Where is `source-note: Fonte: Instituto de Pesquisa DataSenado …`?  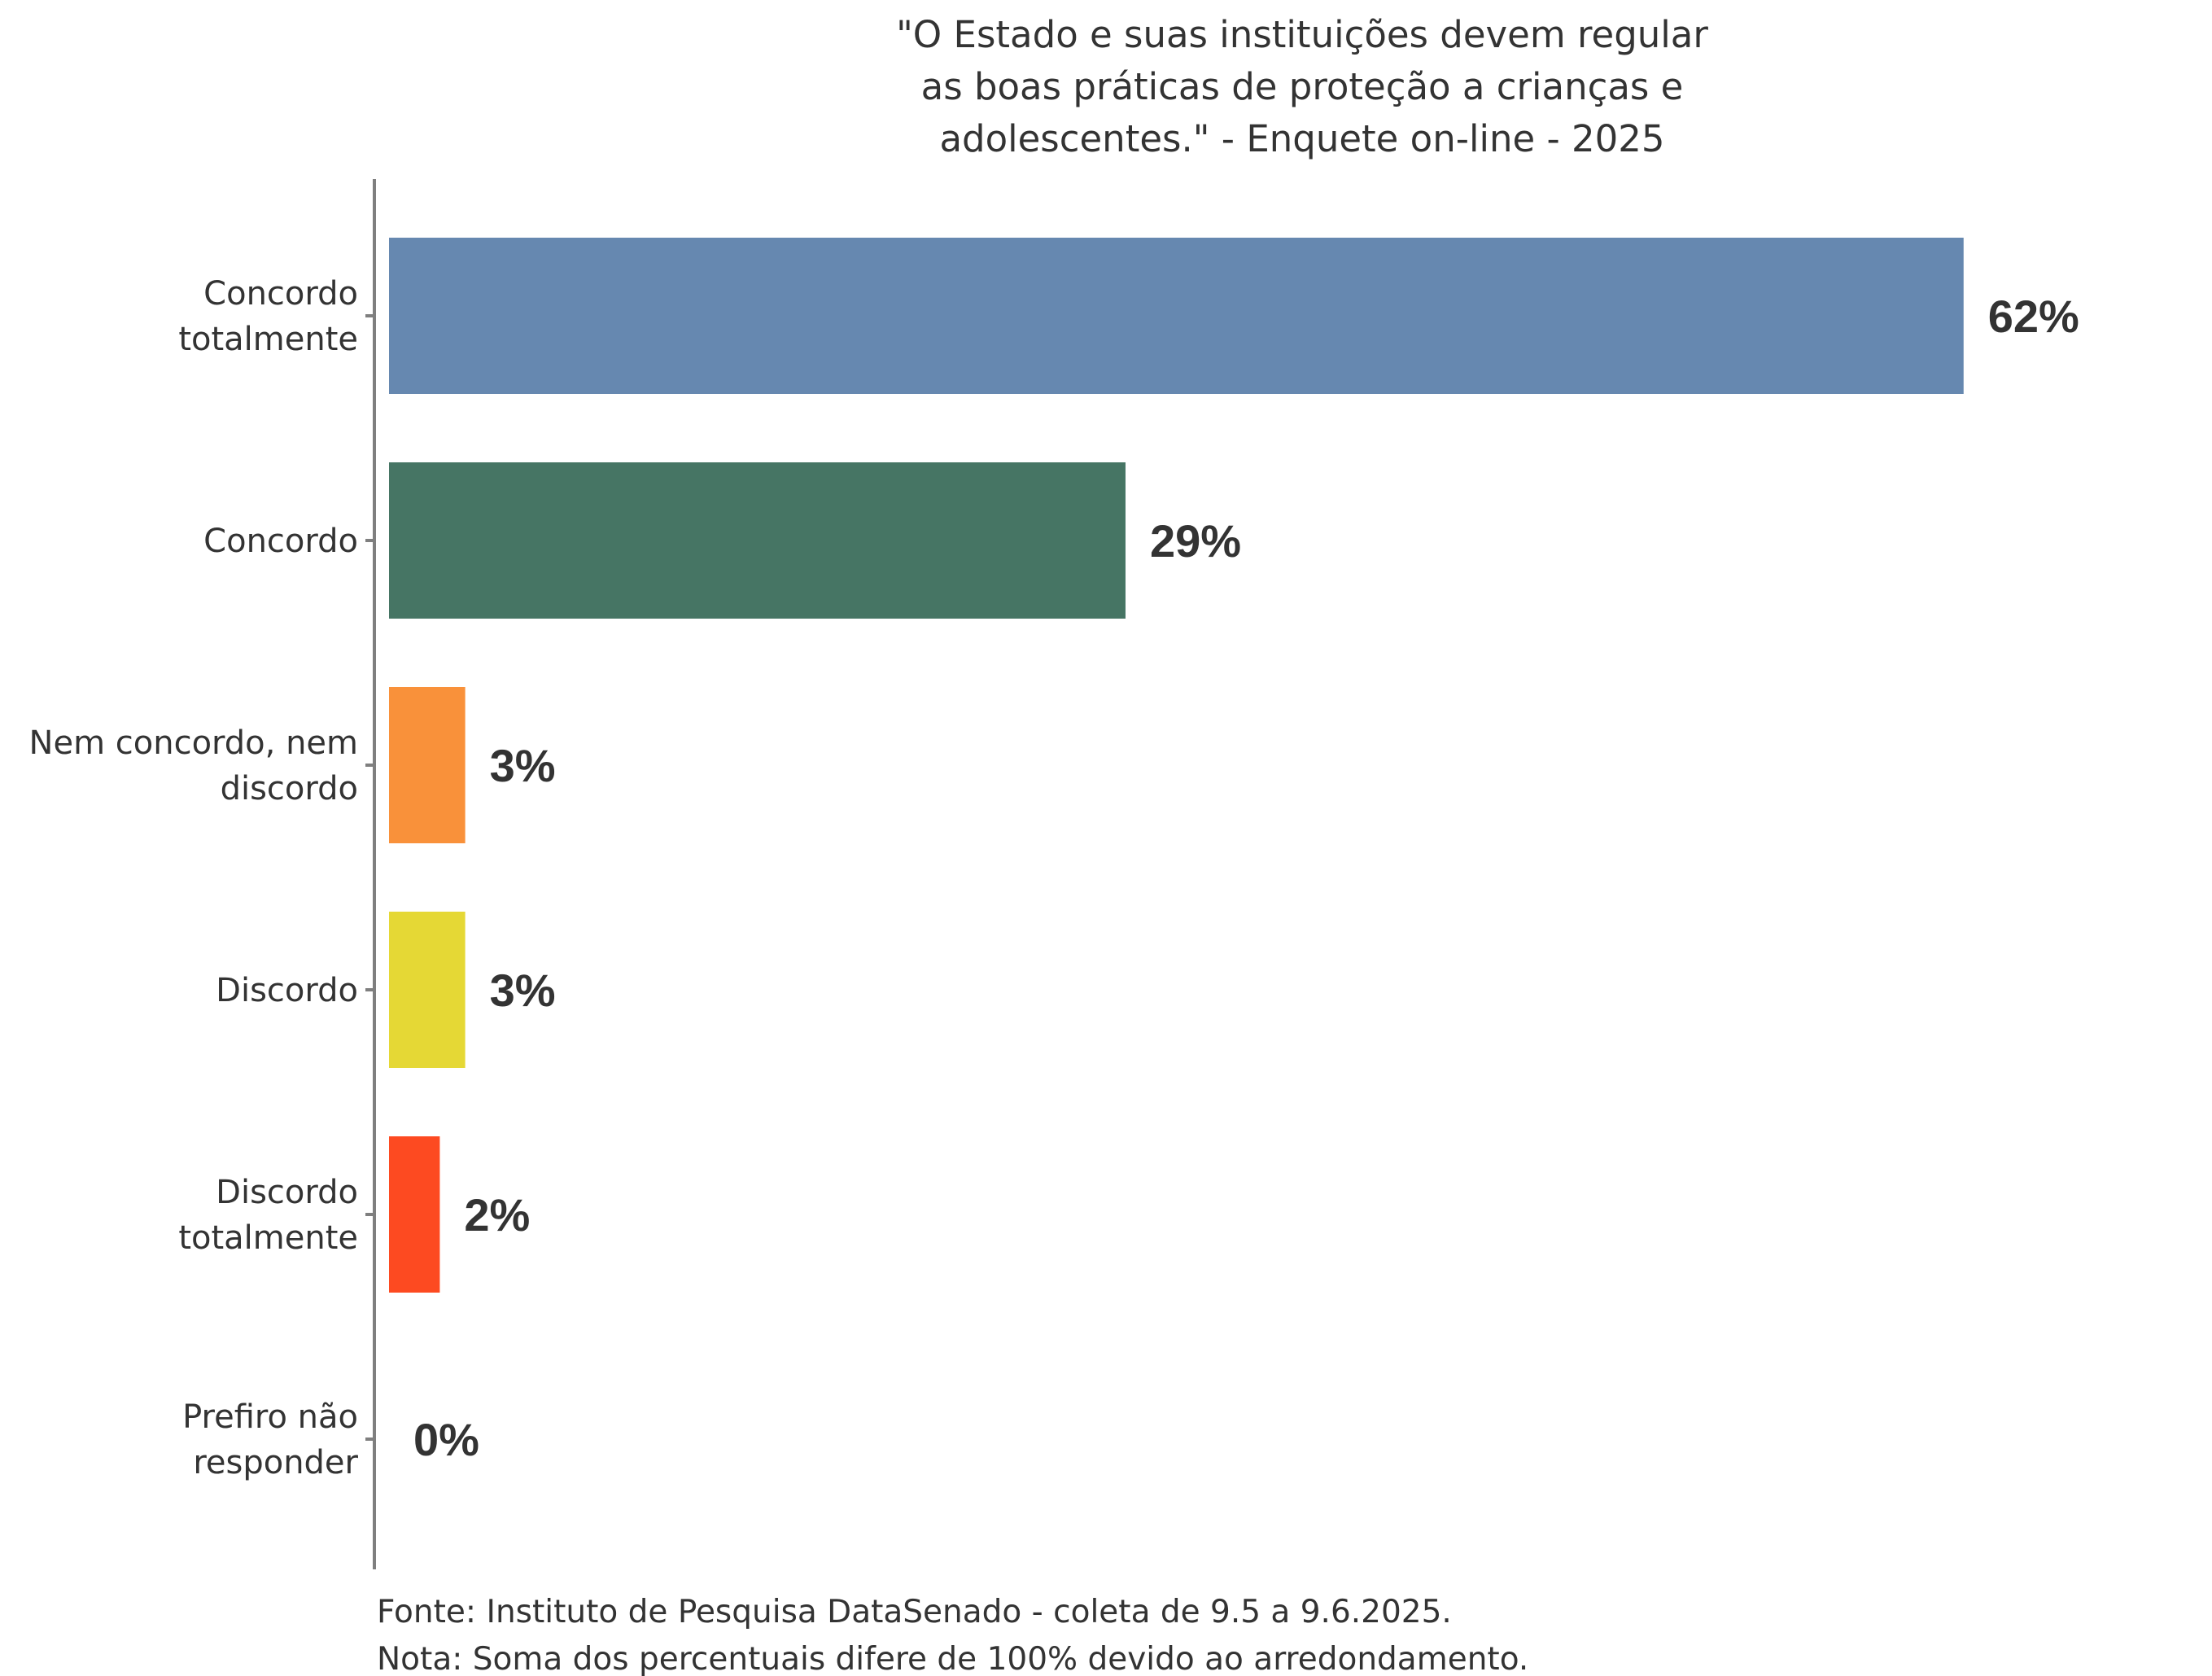
source-note: Fonte: Instituto de Pesquisa DataSenado … is located at coordinates (915, 1612).